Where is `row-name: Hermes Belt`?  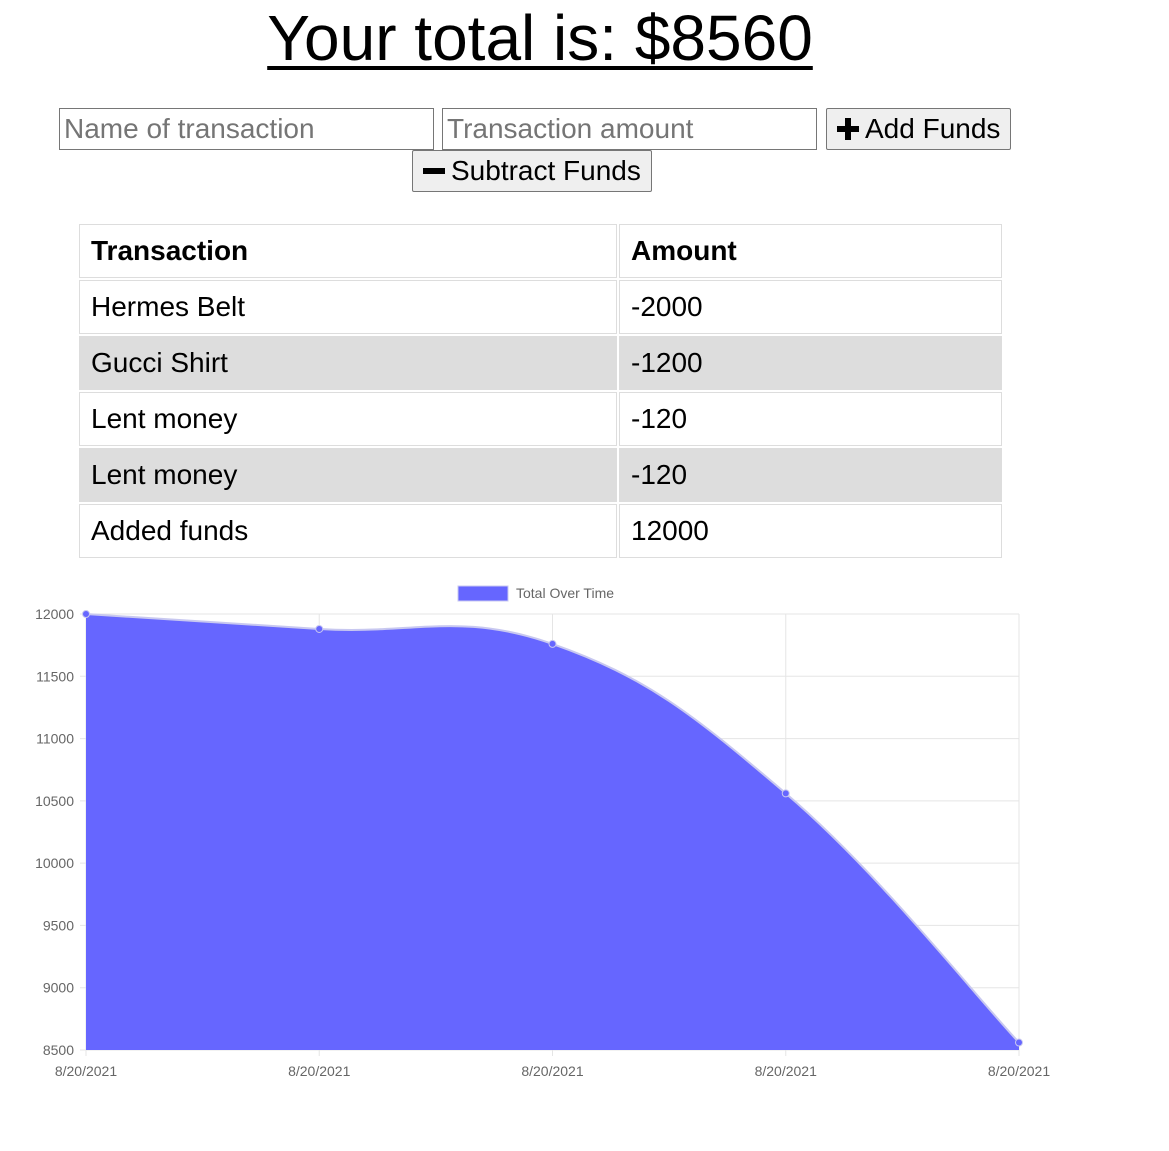 row-name: Hermes Belt is located at coordinates (348, 307).